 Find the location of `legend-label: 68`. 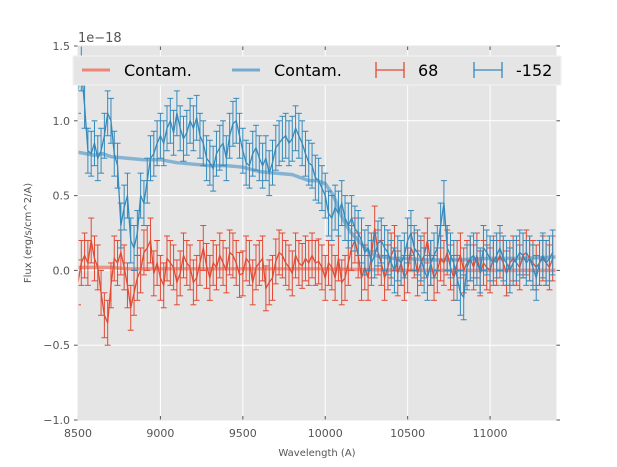

legend-label: 68 is located at coordinates (428, 70).